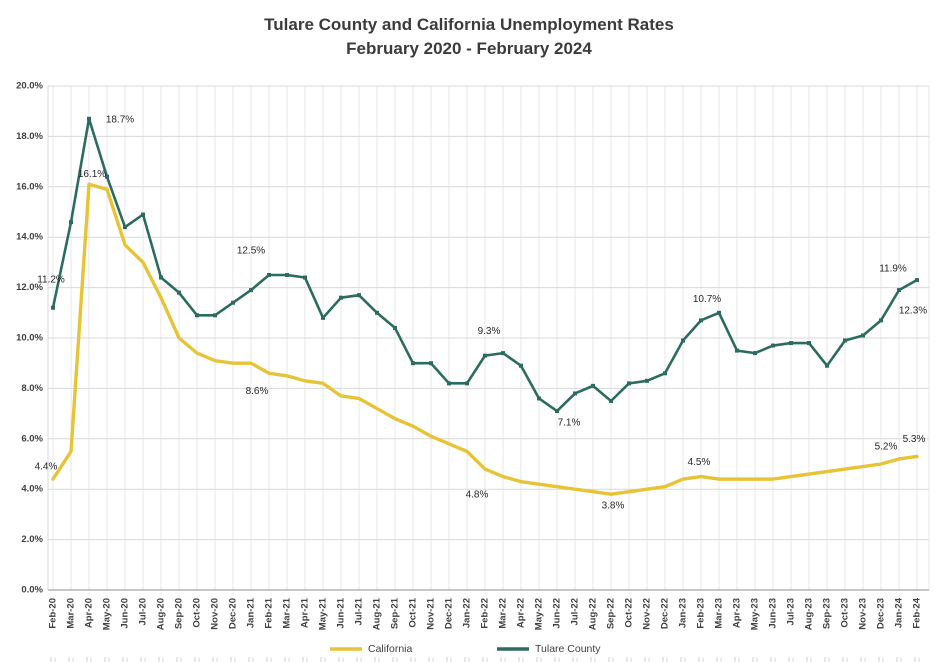 The width and height of the screenshot is (939, 662). I want to click on svg-text: Jun-23, so click(773, 613).